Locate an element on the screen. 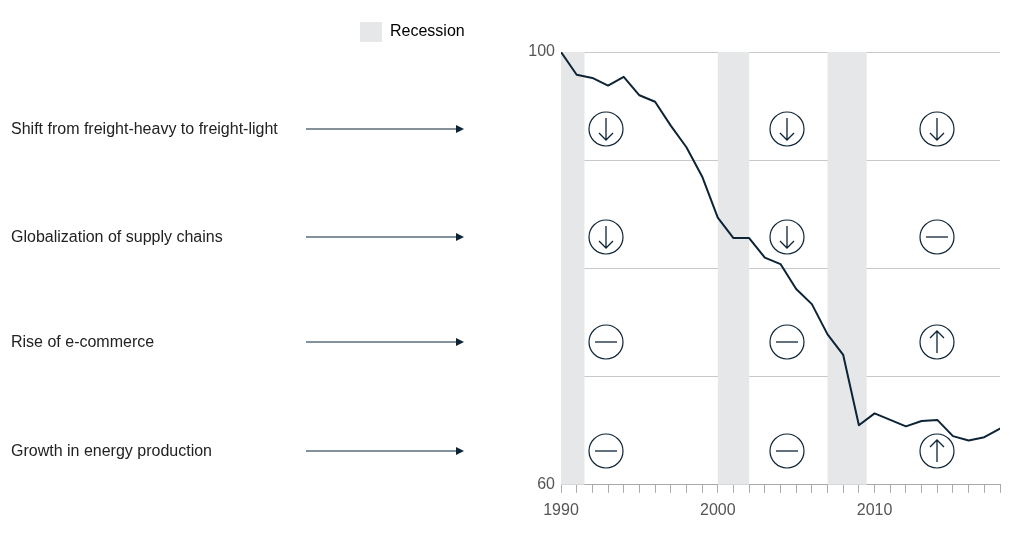  x-tick-label: 2000 is located at coordinates (717, 509).